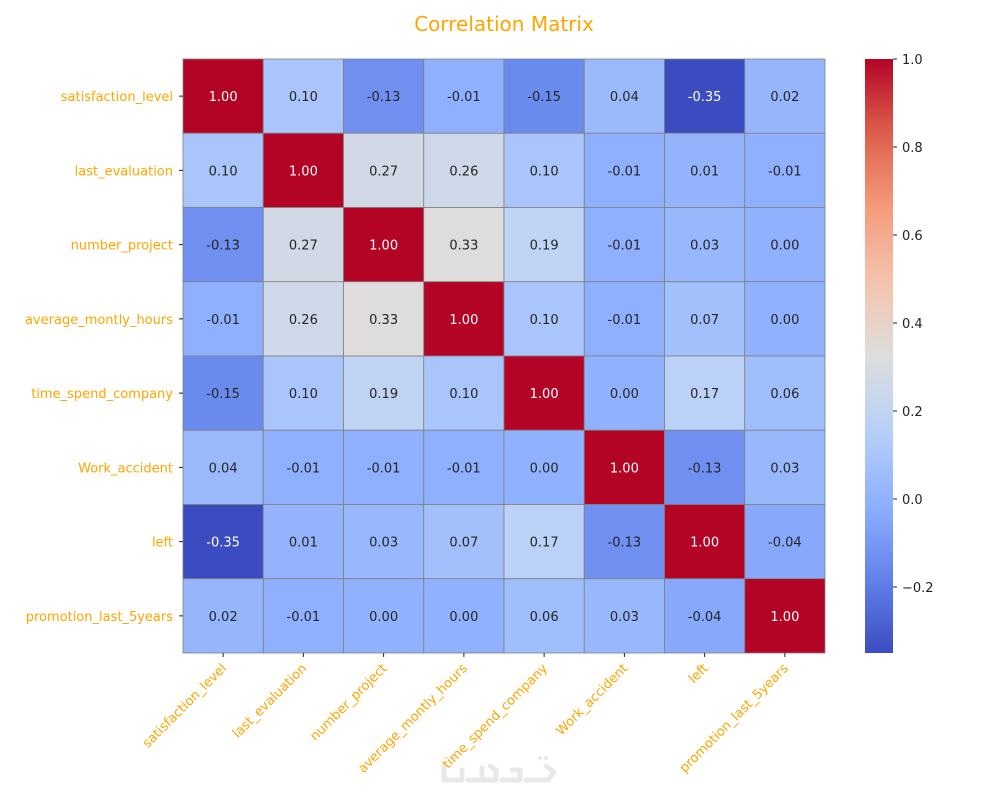 The height and width of the screenshot is (800, 1000). I want to click on colorbar-tick-label: 0.4, so click(912, 324).